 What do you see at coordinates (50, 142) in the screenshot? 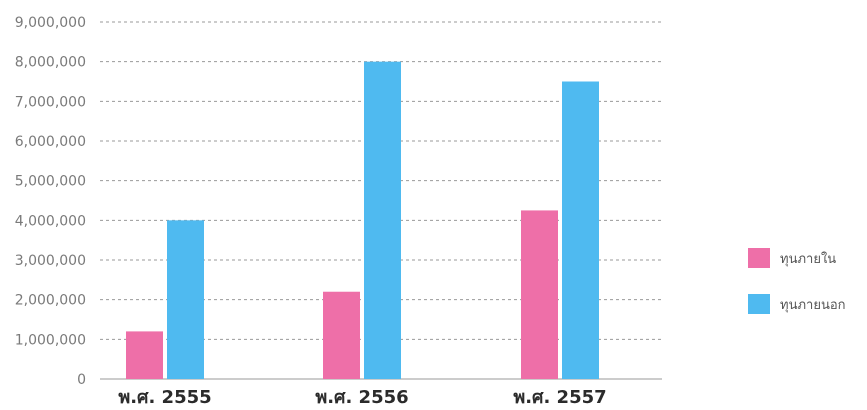
I see `y-tick-label: 6,000,000` at bounding box center [50, 142].